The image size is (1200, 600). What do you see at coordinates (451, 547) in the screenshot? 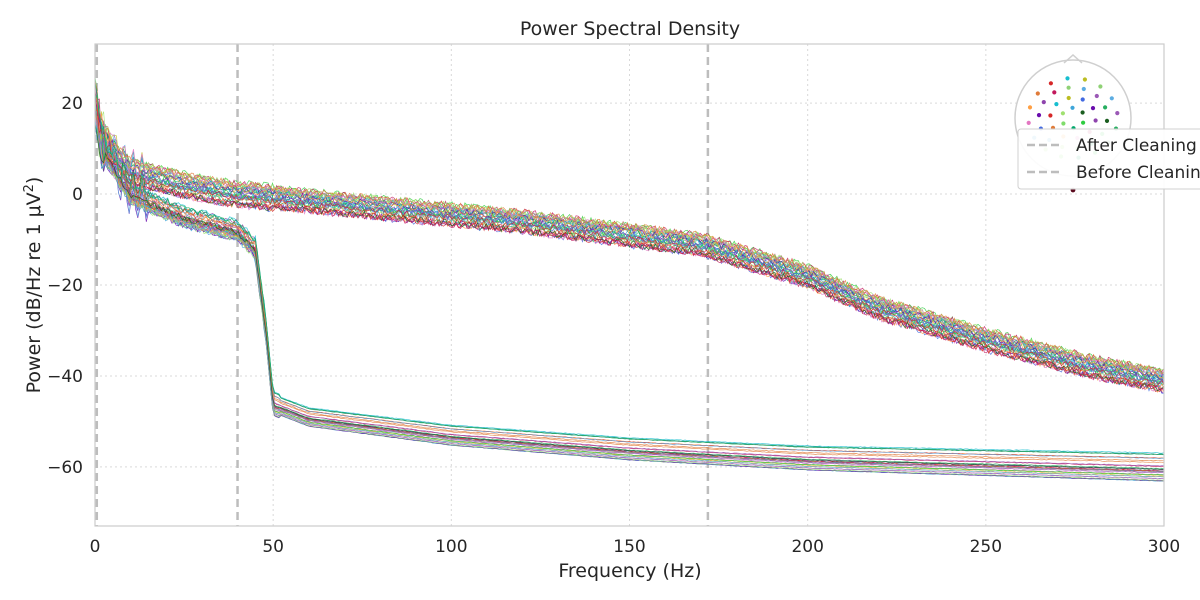
I see `x-tick-label: 100` at bounding box center [451, 547].